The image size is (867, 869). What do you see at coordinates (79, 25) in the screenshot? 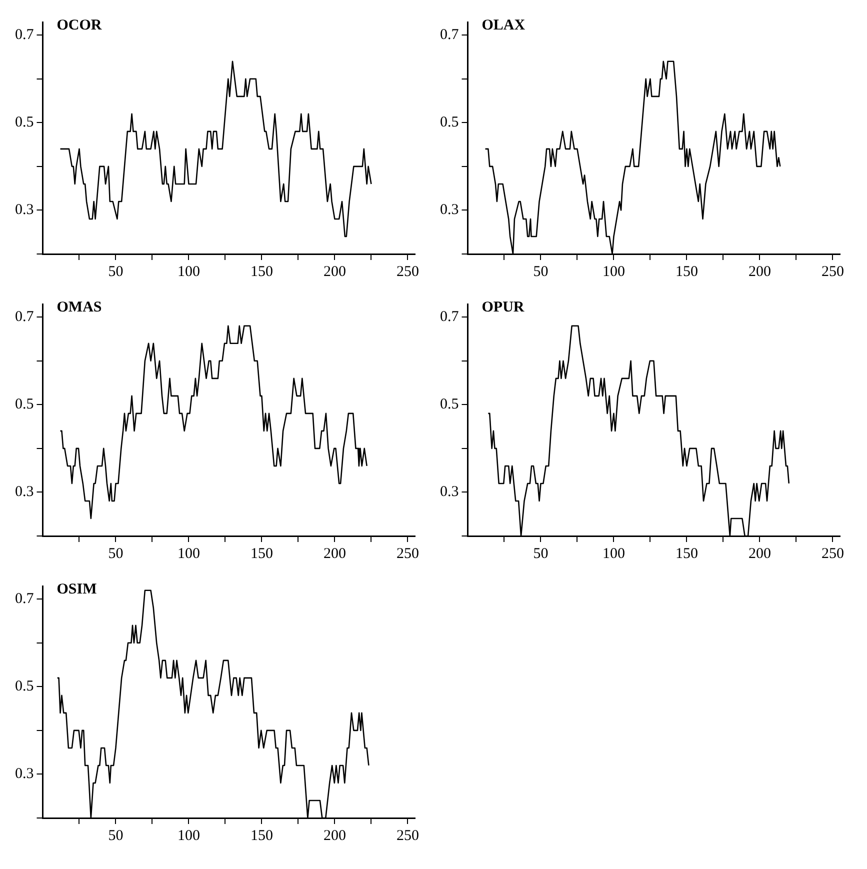
I see `chart-title: OCOR` at bounding box center [79, 25].